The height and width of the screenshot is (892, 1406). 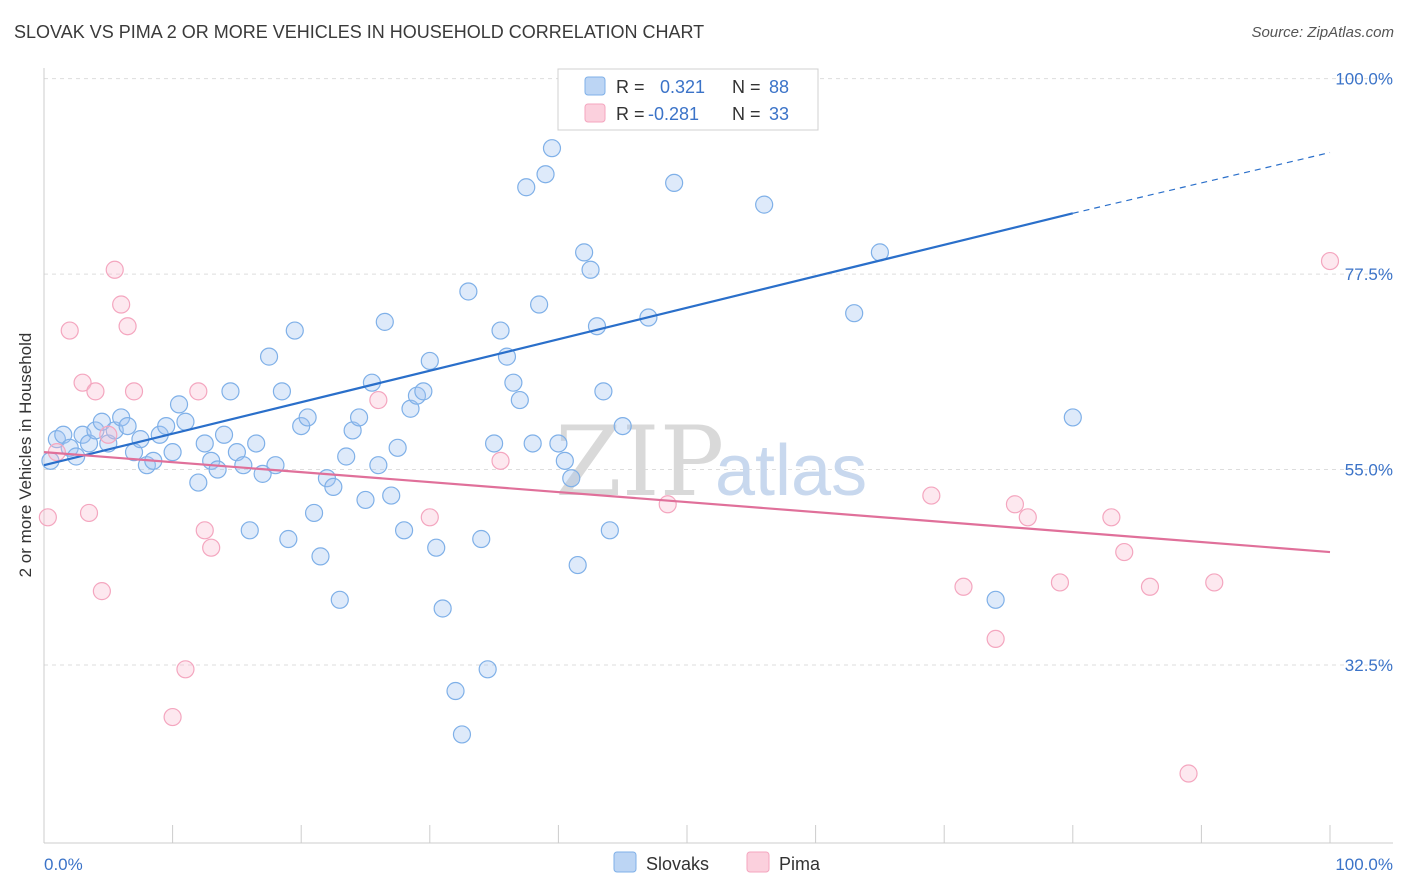 What do you see at coordinates (1369, 274) in the screenshot?
I see `y-tick-label-1: 77.5%` at bounding box center [1369, 274].